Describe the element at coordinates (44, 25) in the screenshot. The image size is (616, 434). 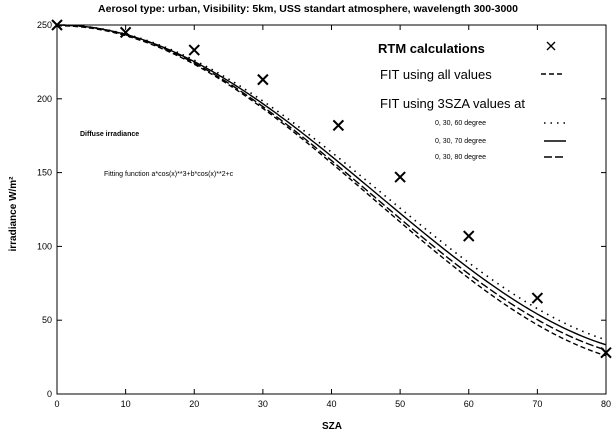
I see `y-tick-label: 250` at that location.